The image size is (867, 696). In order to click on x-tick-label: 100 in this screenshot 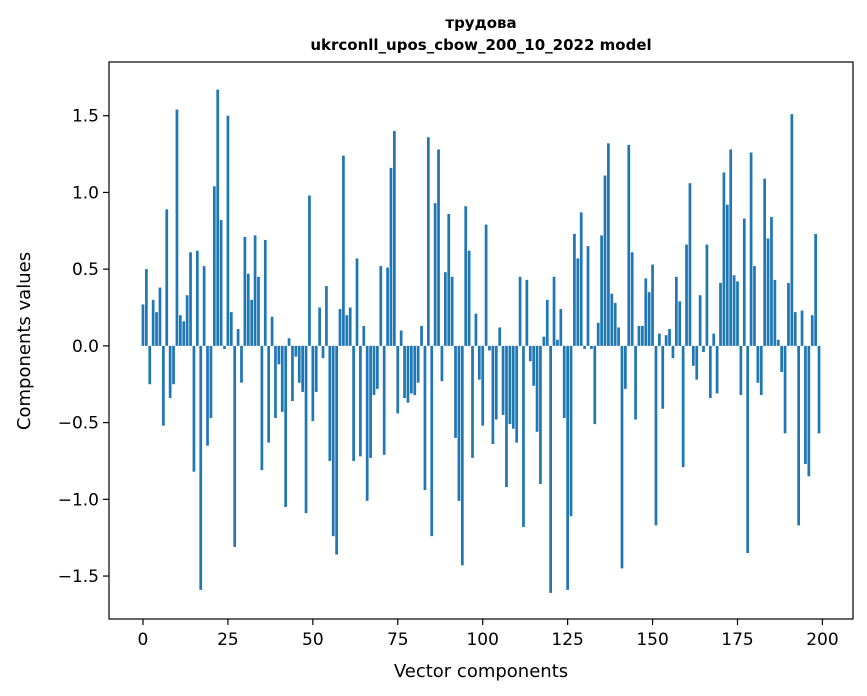, I will do `click(482, 640)`.